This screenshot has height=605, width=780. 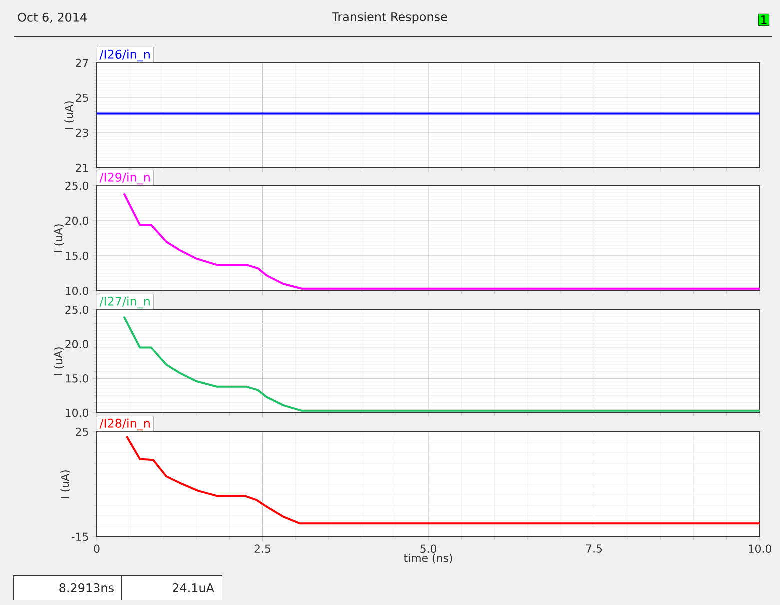 What do you see at coordinates (82, 133) in the screenshot?
I see `y-tick-label: 23` at bounding box center [82, 133].